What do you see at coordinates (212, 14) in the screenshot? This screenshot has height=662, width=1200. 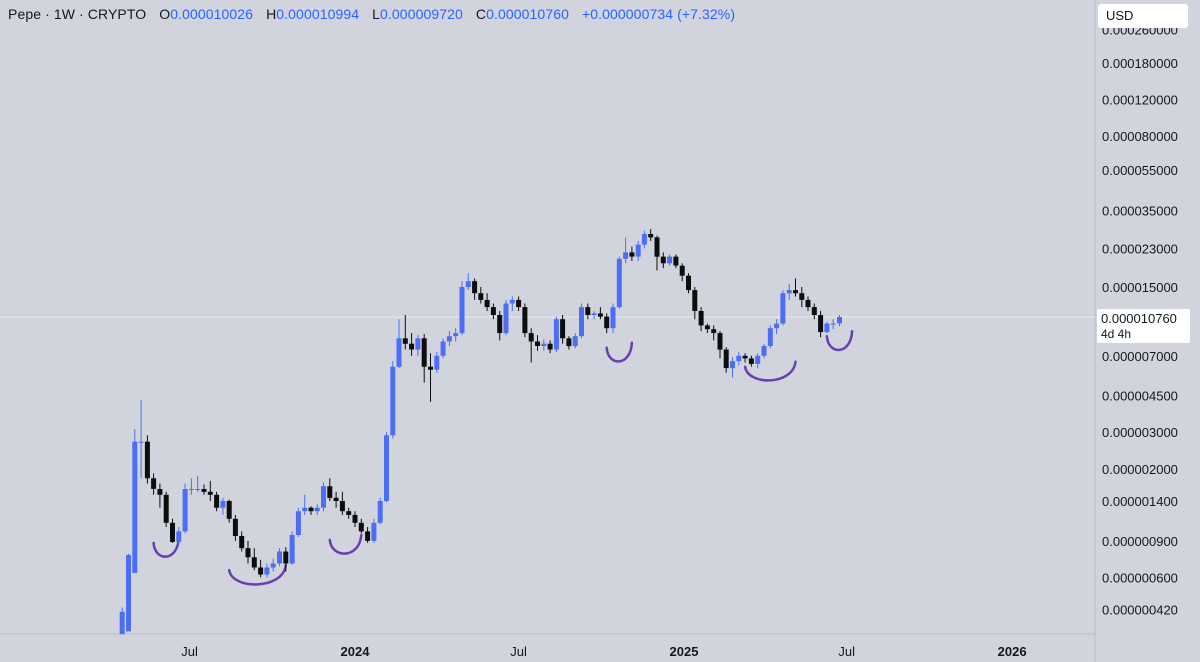 I see `open-value: 0.000010026` at bounding box center [212, 14].